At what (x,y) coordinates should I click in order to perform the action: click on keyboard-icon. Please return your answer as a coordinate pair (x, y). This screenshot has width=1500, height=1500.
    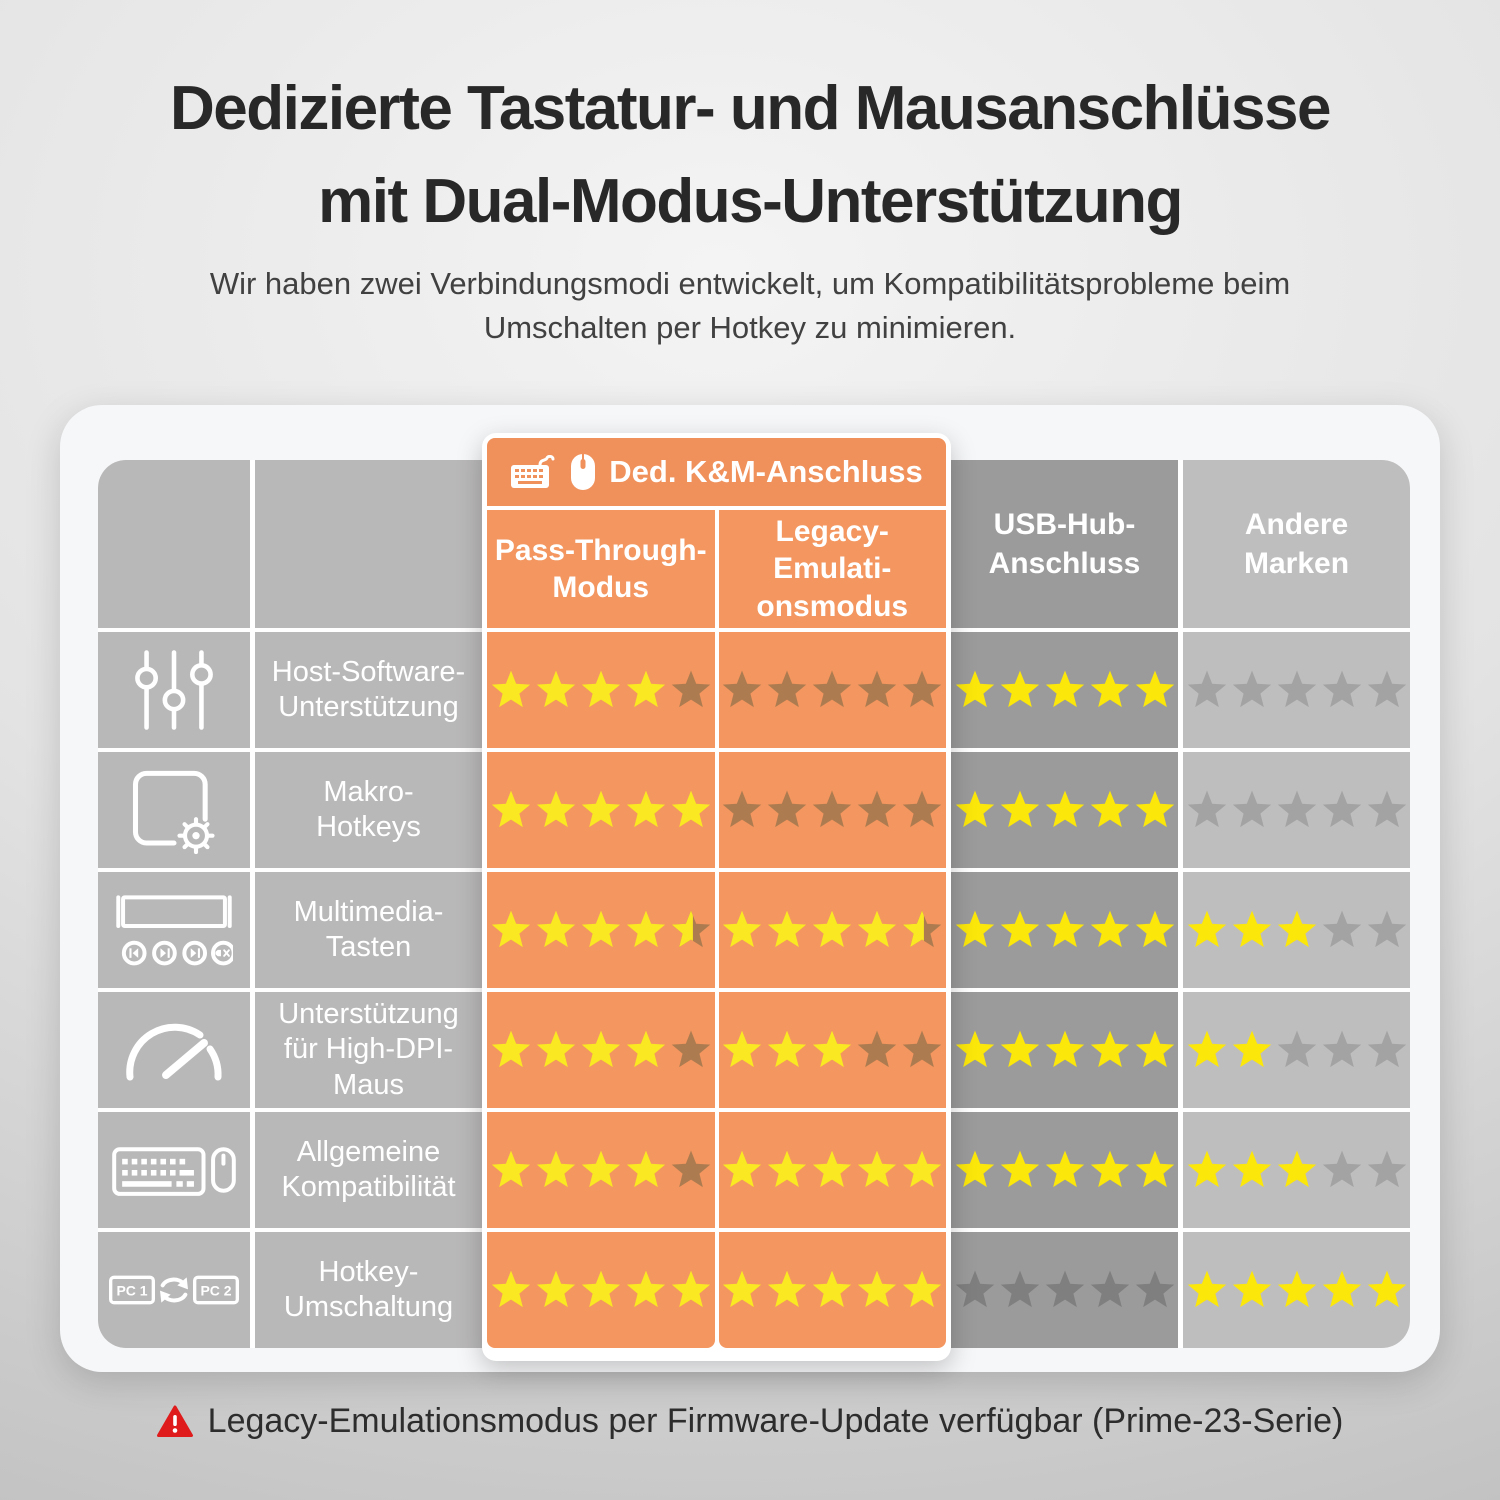
    Looking at the image, I should click on (533, 471).